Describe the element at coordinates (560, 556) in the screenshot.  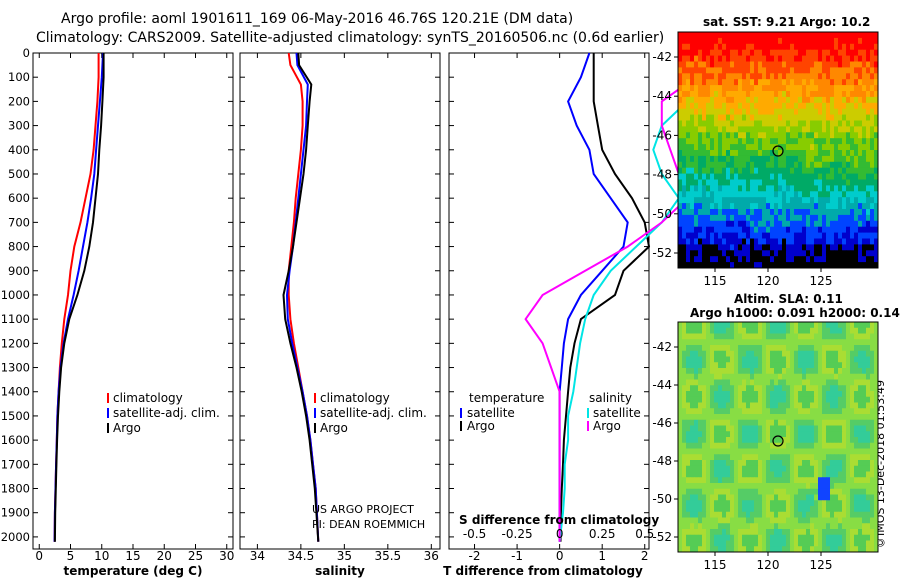
I see `difference-xtick-label: 0` at that location.